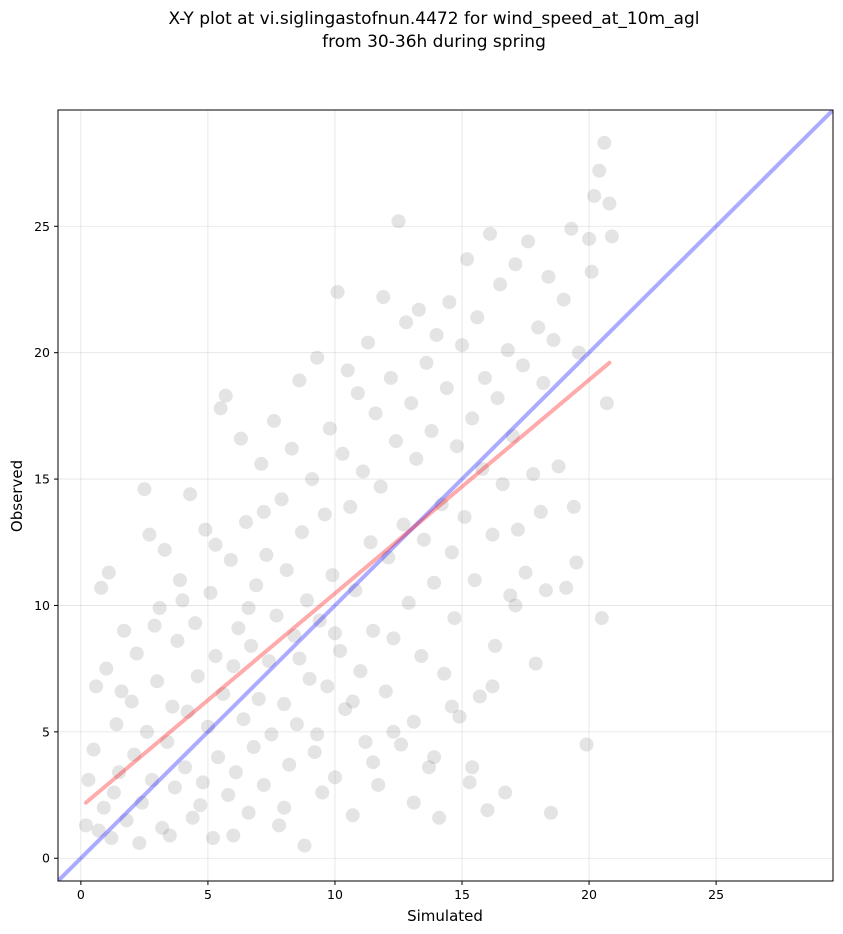 The height and width of the screenshot is (934, 843). Describe the element at coordinates (17, 496) in the screenshot. I see `y-axis-label: Observed` at that location.